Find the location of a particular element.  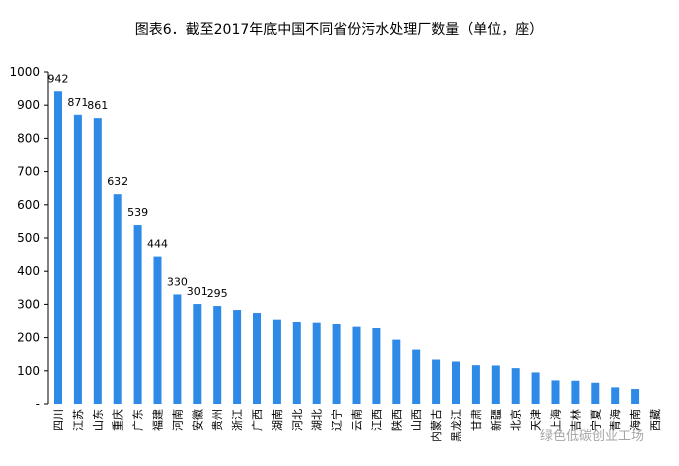

y-tick-label: 800 is located at coordinates (28, 138).